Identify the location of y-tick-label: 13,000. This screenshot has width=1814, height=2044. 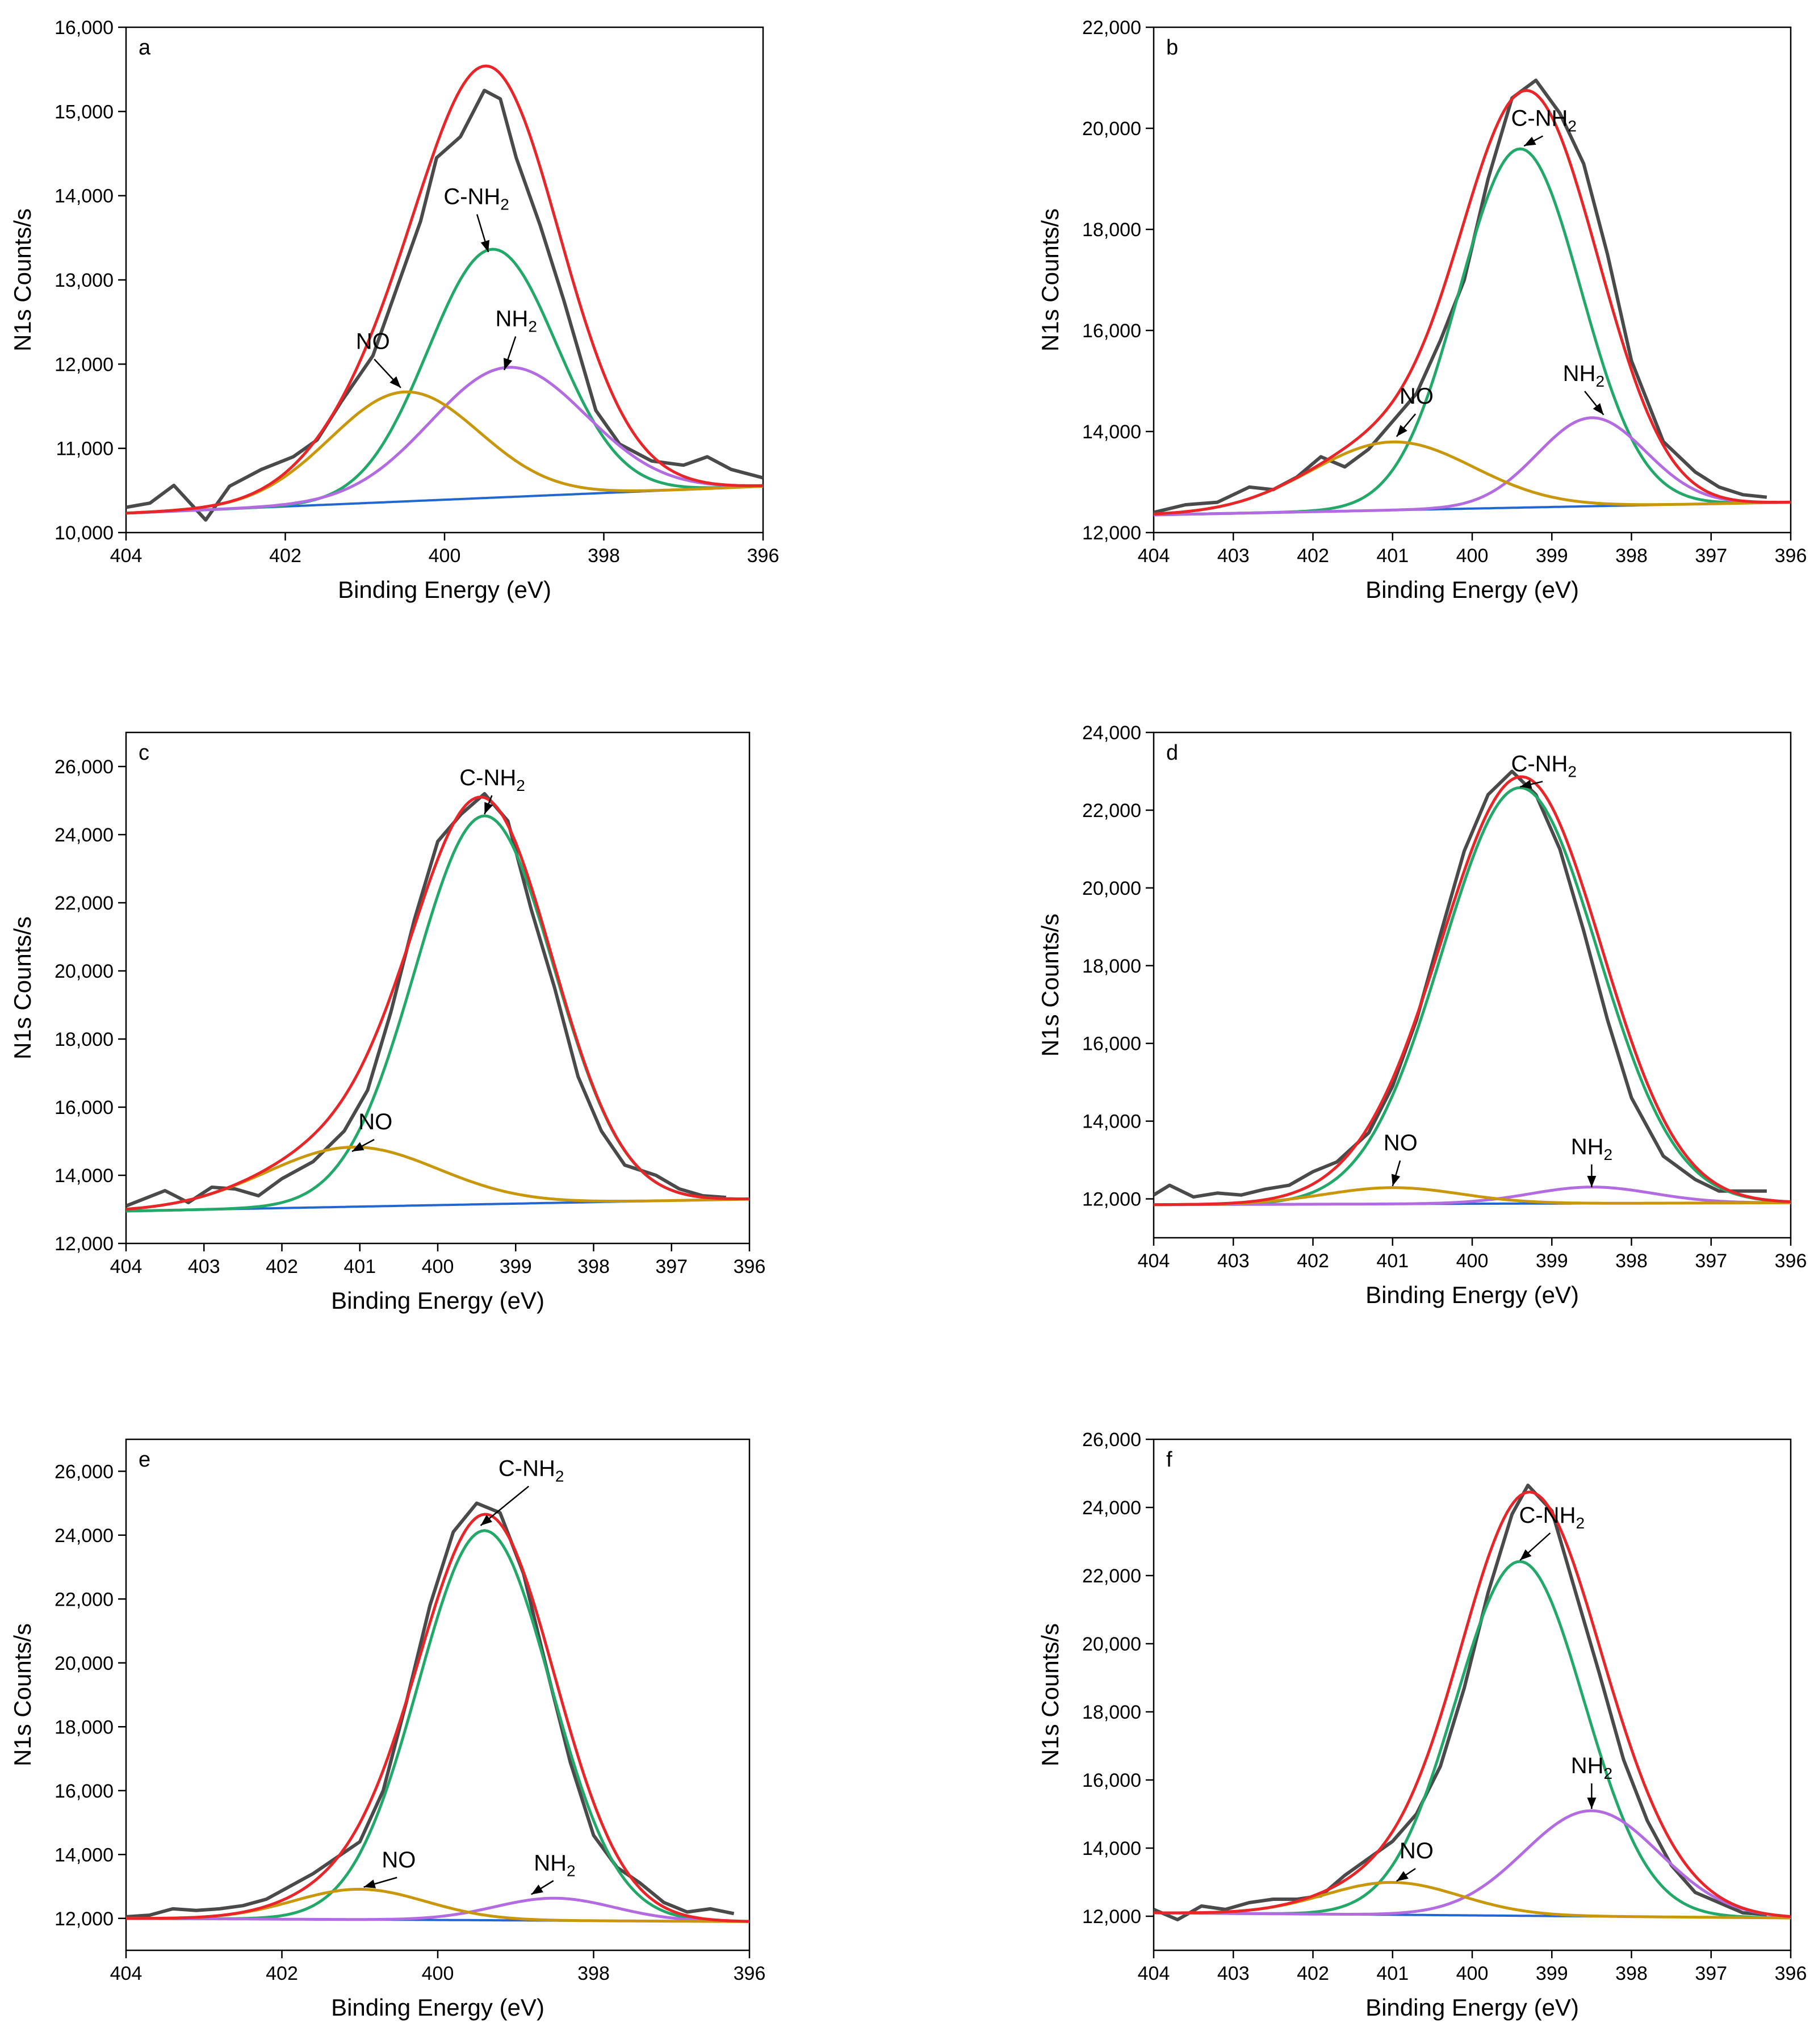
(84, 280).